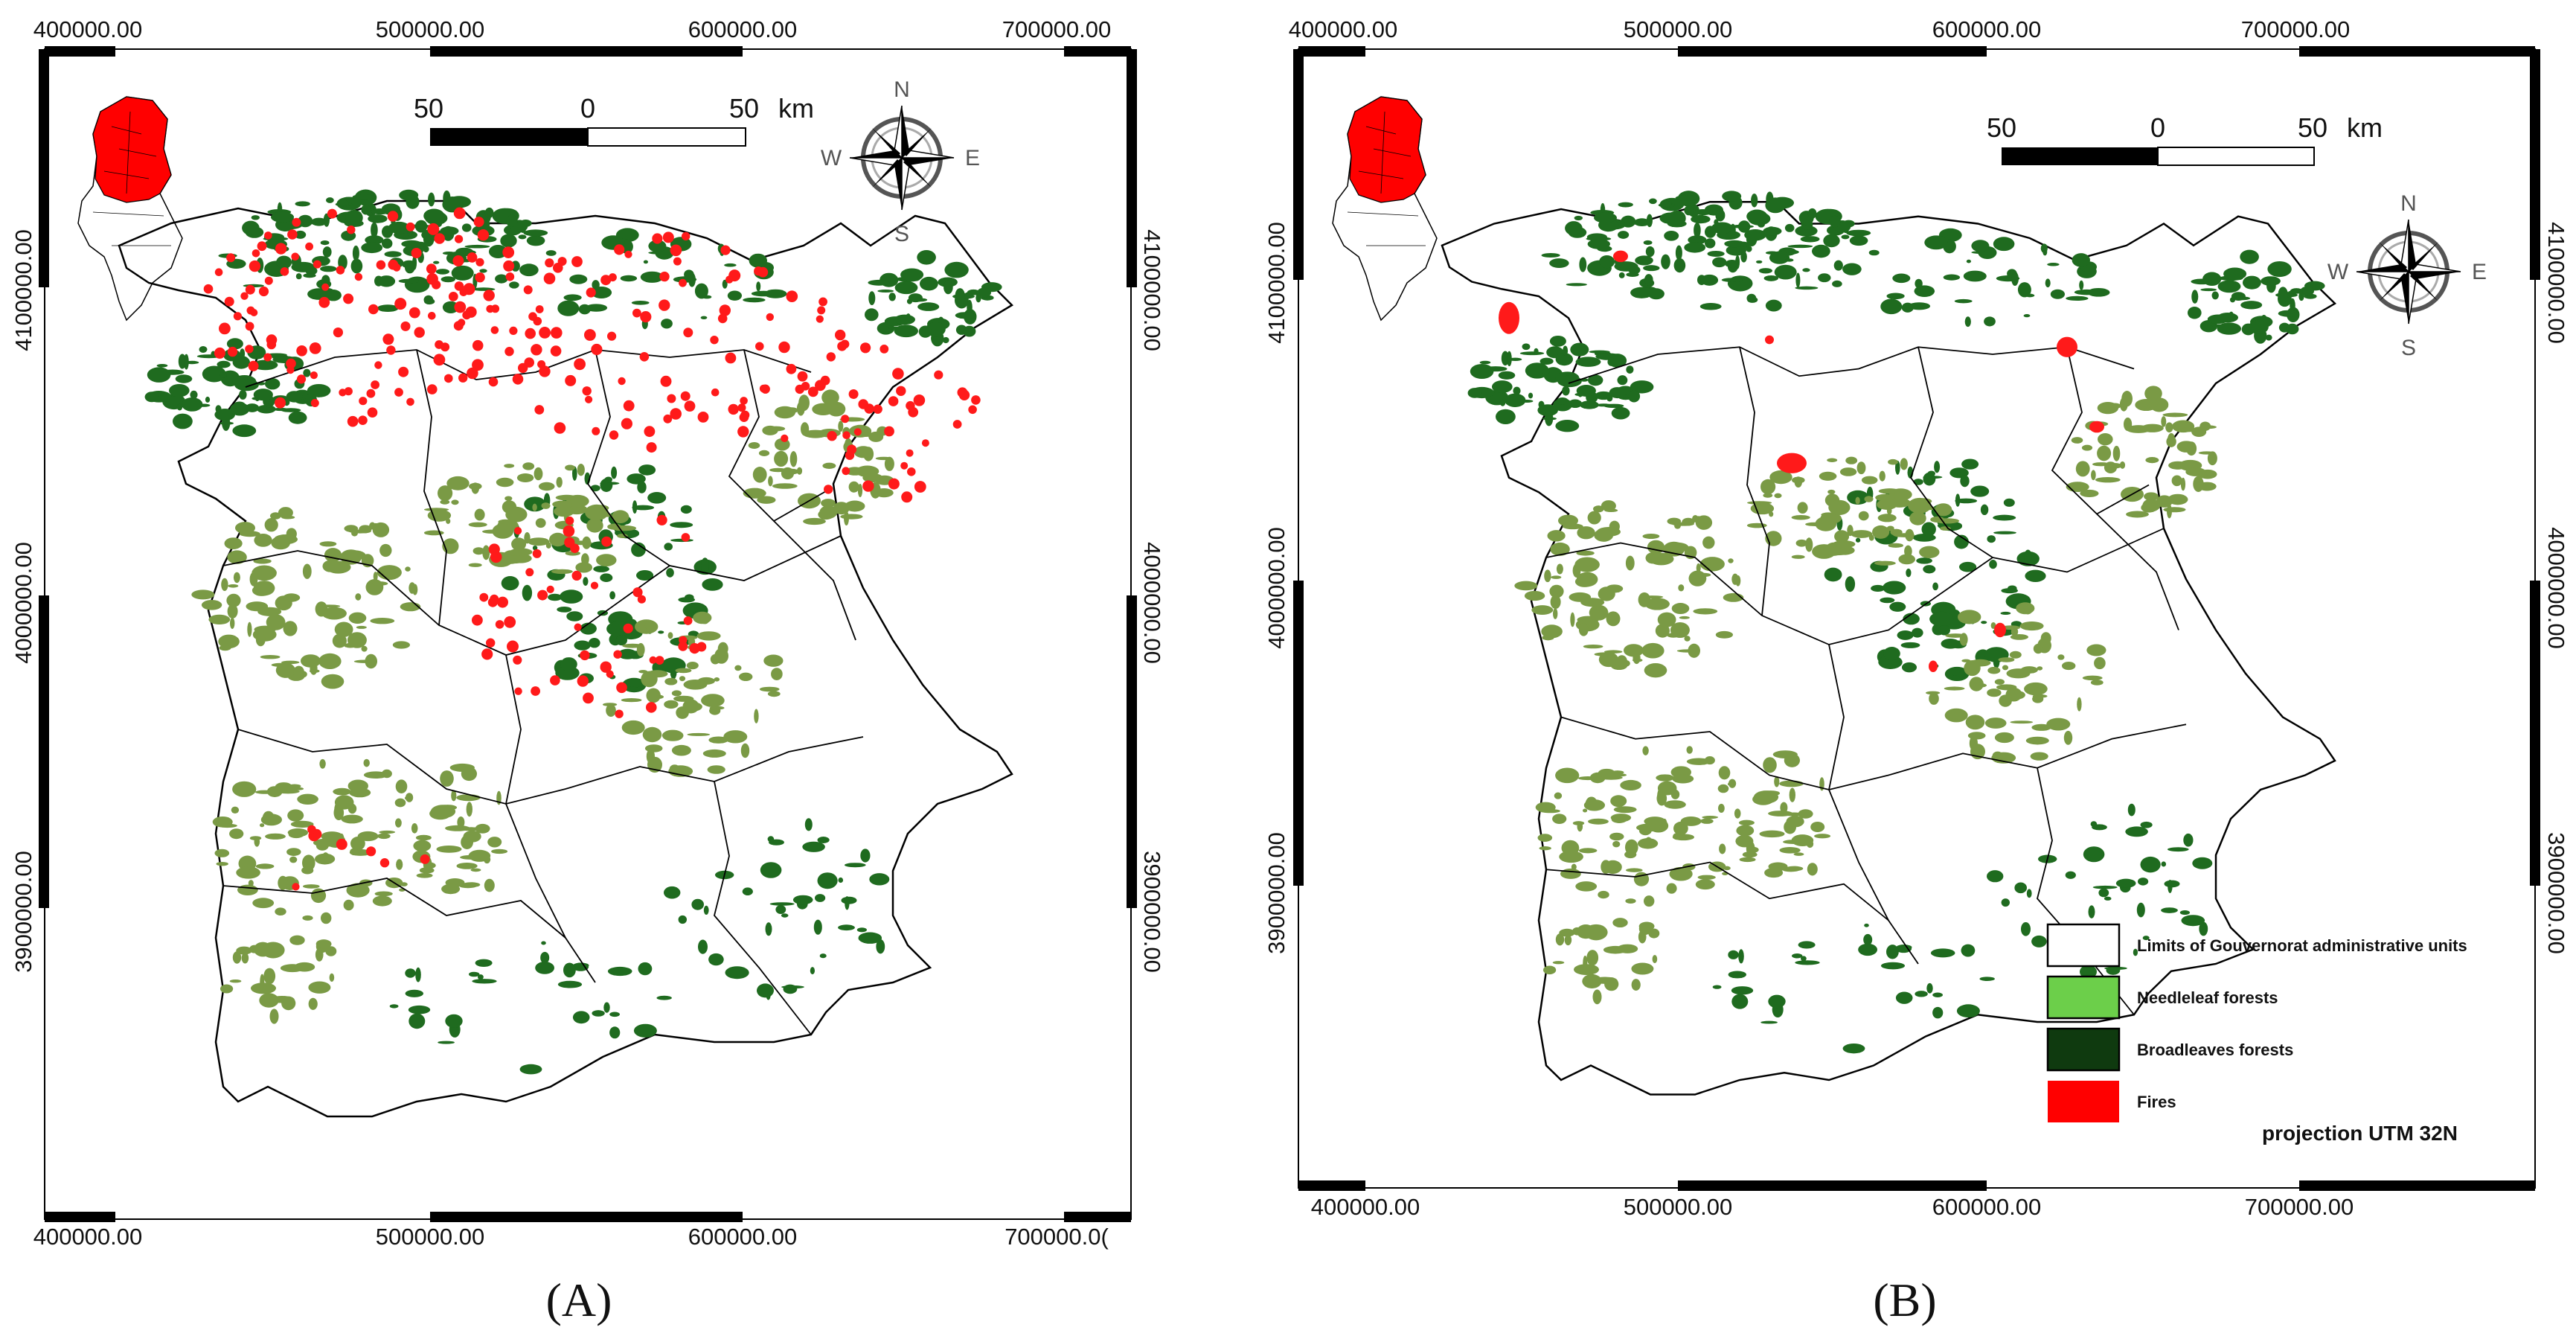 This screenshot has width=2576, height=1339. I want to click on fire-patches-b, so click(1802, 461).